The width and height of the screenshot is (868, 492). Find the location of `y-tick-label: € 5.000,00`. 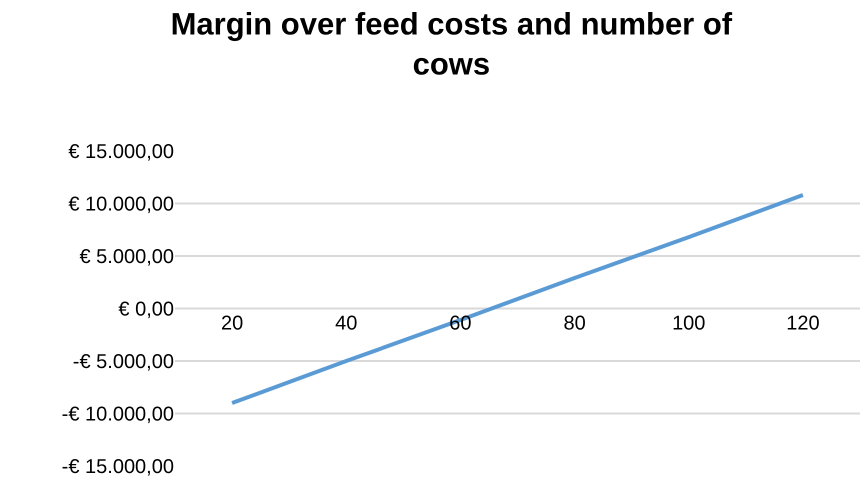

y-tick-label: € 5.000,00 is located at coordinates (126, 257).